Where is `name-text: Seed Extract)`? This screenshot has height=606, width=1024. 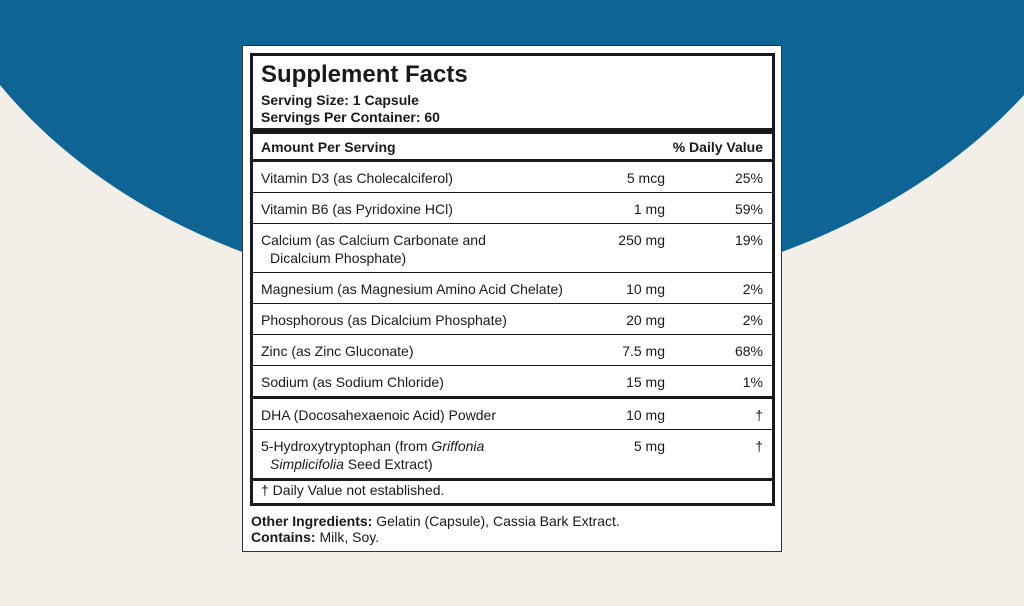
name-text: Seed Extract) is located at coordinates (388, 464).